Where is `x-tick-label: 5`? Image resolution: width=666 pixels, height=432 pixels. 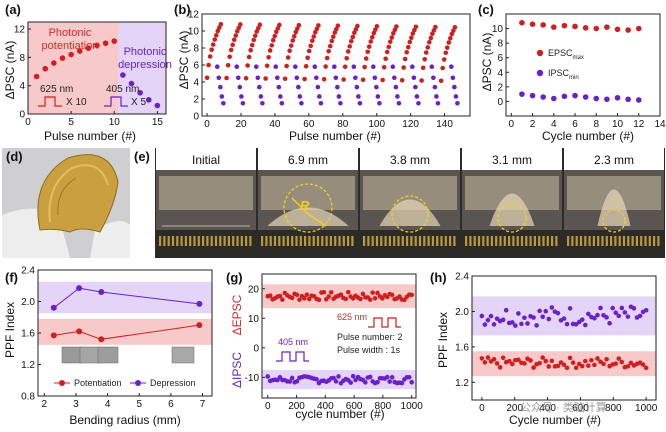
x-tick-label: 5 is located at coordinates (139, 404).